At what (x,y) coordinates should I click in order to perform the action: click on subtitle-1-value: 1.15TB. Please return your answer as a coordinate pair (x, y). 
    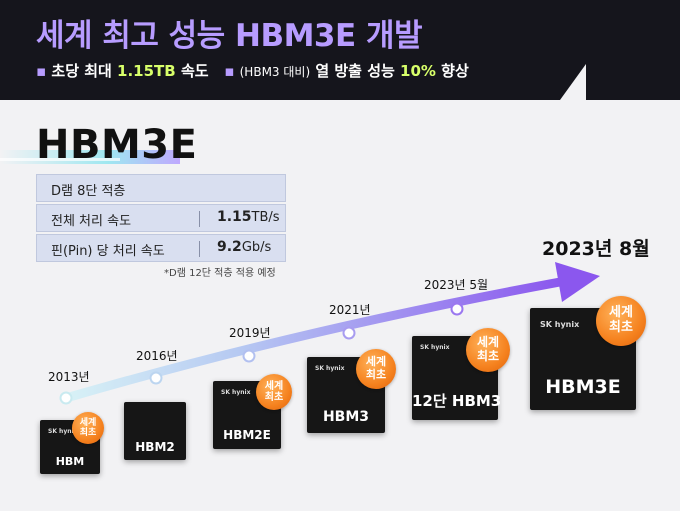
    Looking at the image, I should click on (146, 71).